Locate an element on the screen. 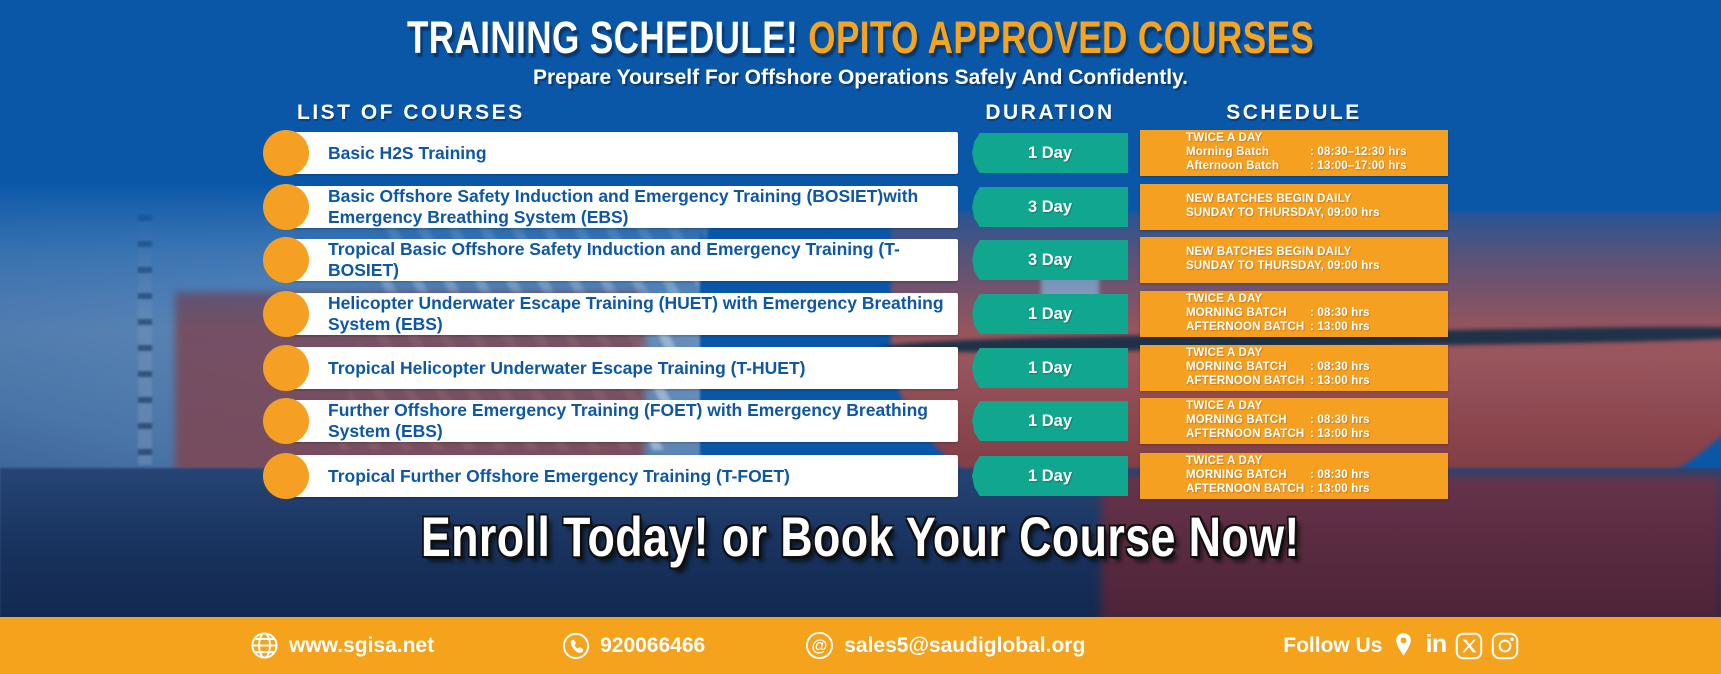 Image resolution: width=1721 pixels, height=674 pixels. phone-link: 920066466 is located at coordinates (633, 646).